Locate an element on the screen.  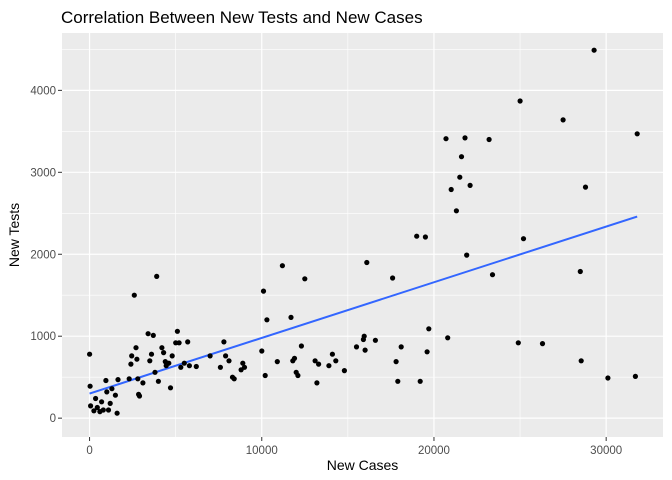
y-axis: 0 1000 2000 3000 4000 is located at coordinates (46, 255).